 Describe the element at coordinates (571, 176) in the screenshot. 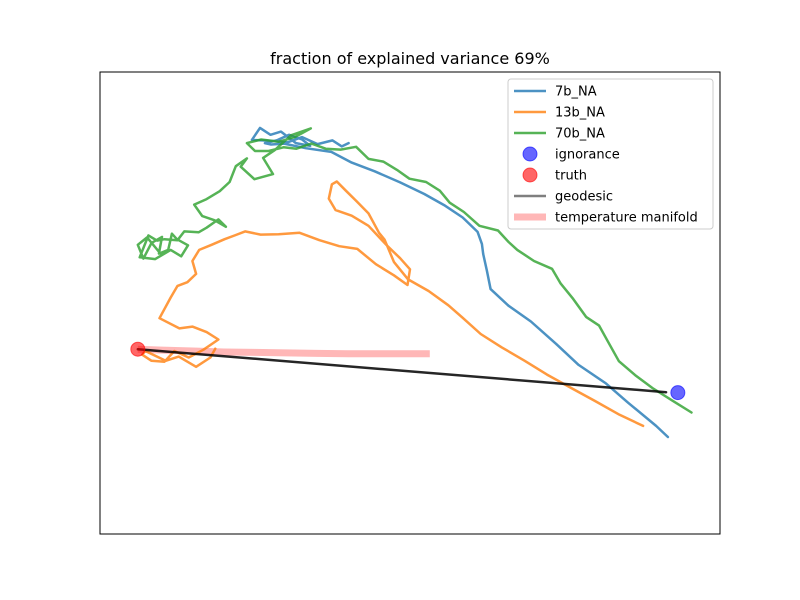

I see `legend-label-truth: truth` at that location.